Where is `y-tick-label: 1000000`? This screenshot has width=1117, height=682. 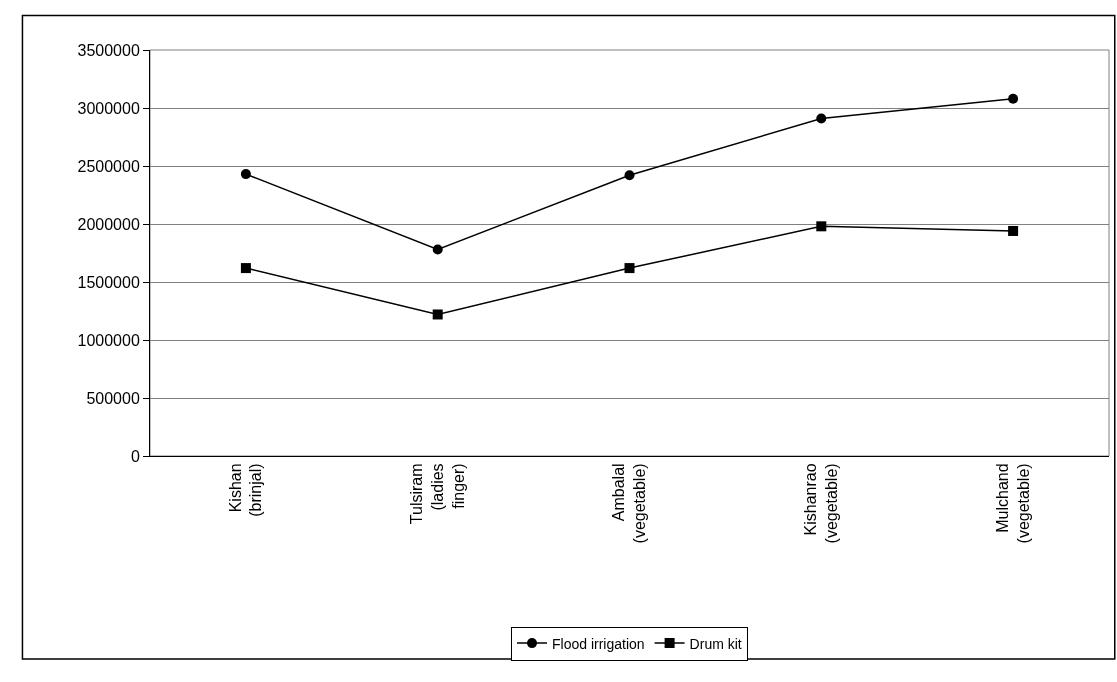
y-tick-label: 1000000 is located at coordinates (108, 340).